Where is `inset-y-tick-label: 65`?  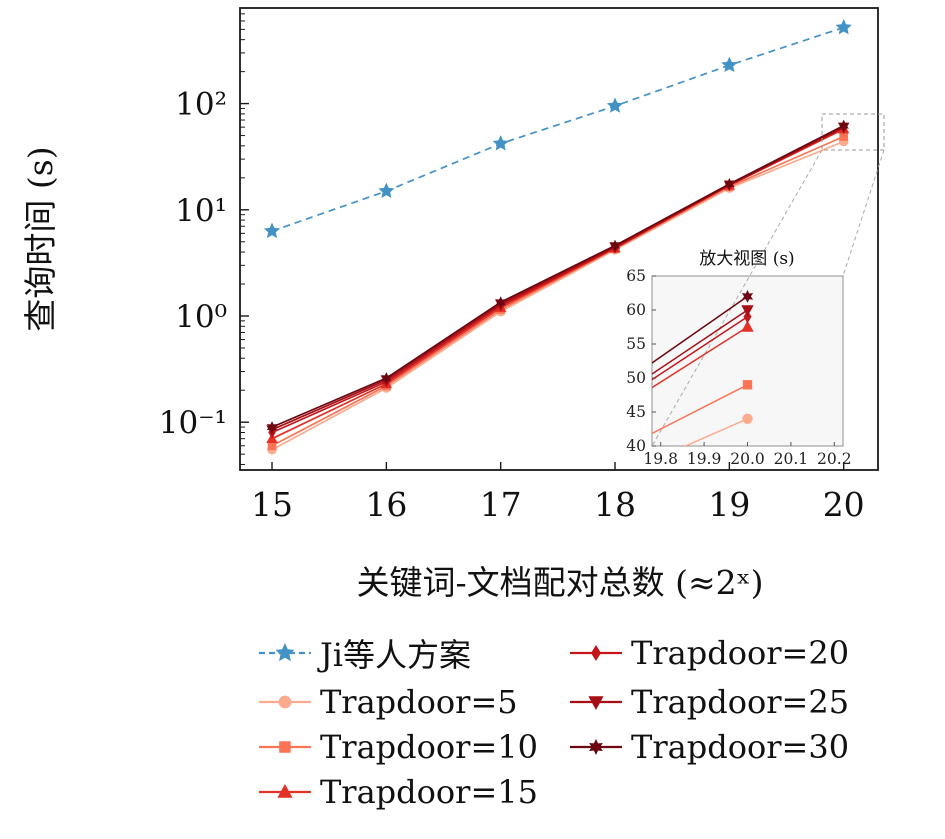
inset-y-tick-label: 65 is located at coordinates (636, 276).